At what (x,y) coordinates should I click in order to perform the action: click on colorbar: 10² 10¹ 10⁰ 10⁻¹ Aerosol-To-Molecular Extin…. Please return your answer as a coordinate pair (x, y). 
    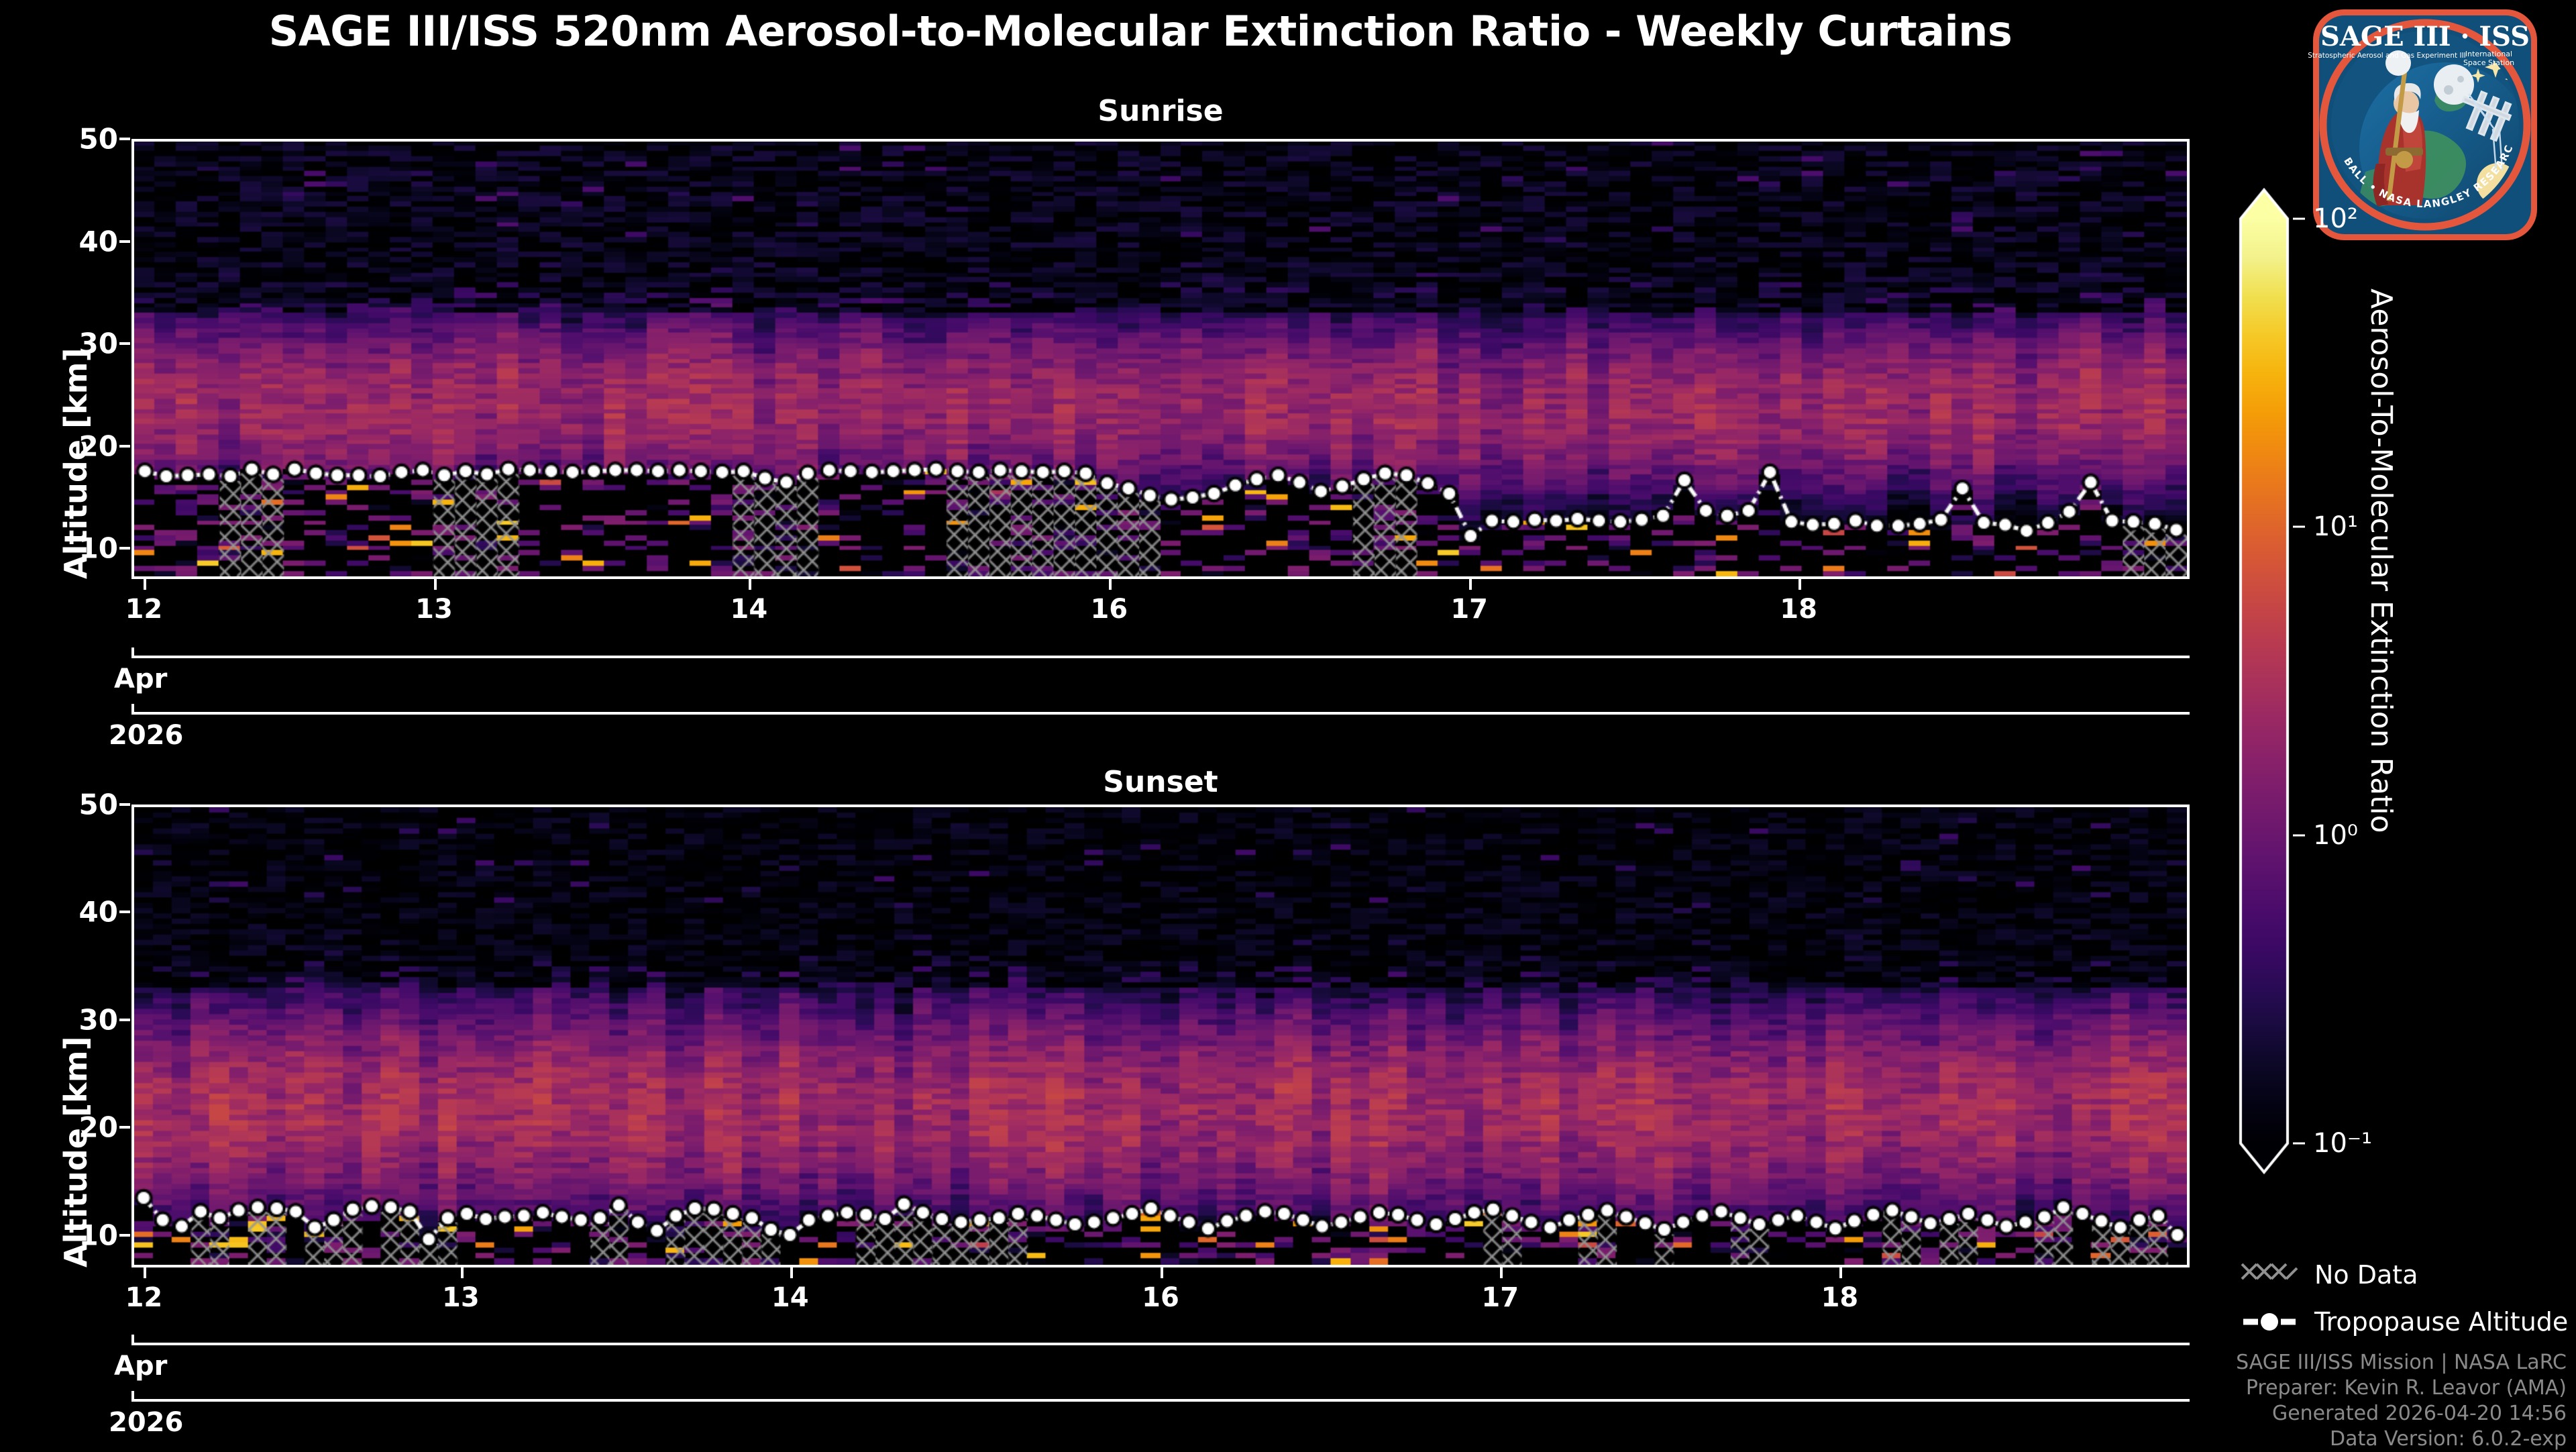
    Looking at the image, I should click on (2375, 681).